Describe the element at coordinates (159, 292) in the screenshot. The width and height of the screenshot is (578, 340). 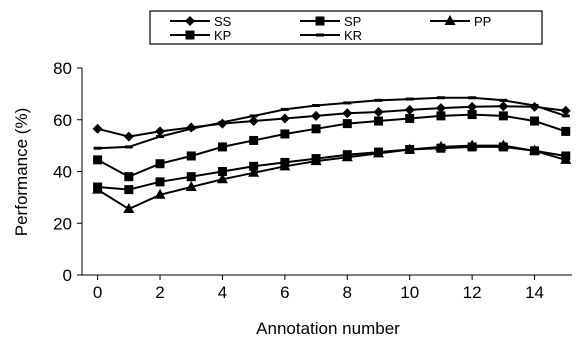
I see `x-tick-label: 2` at that location.